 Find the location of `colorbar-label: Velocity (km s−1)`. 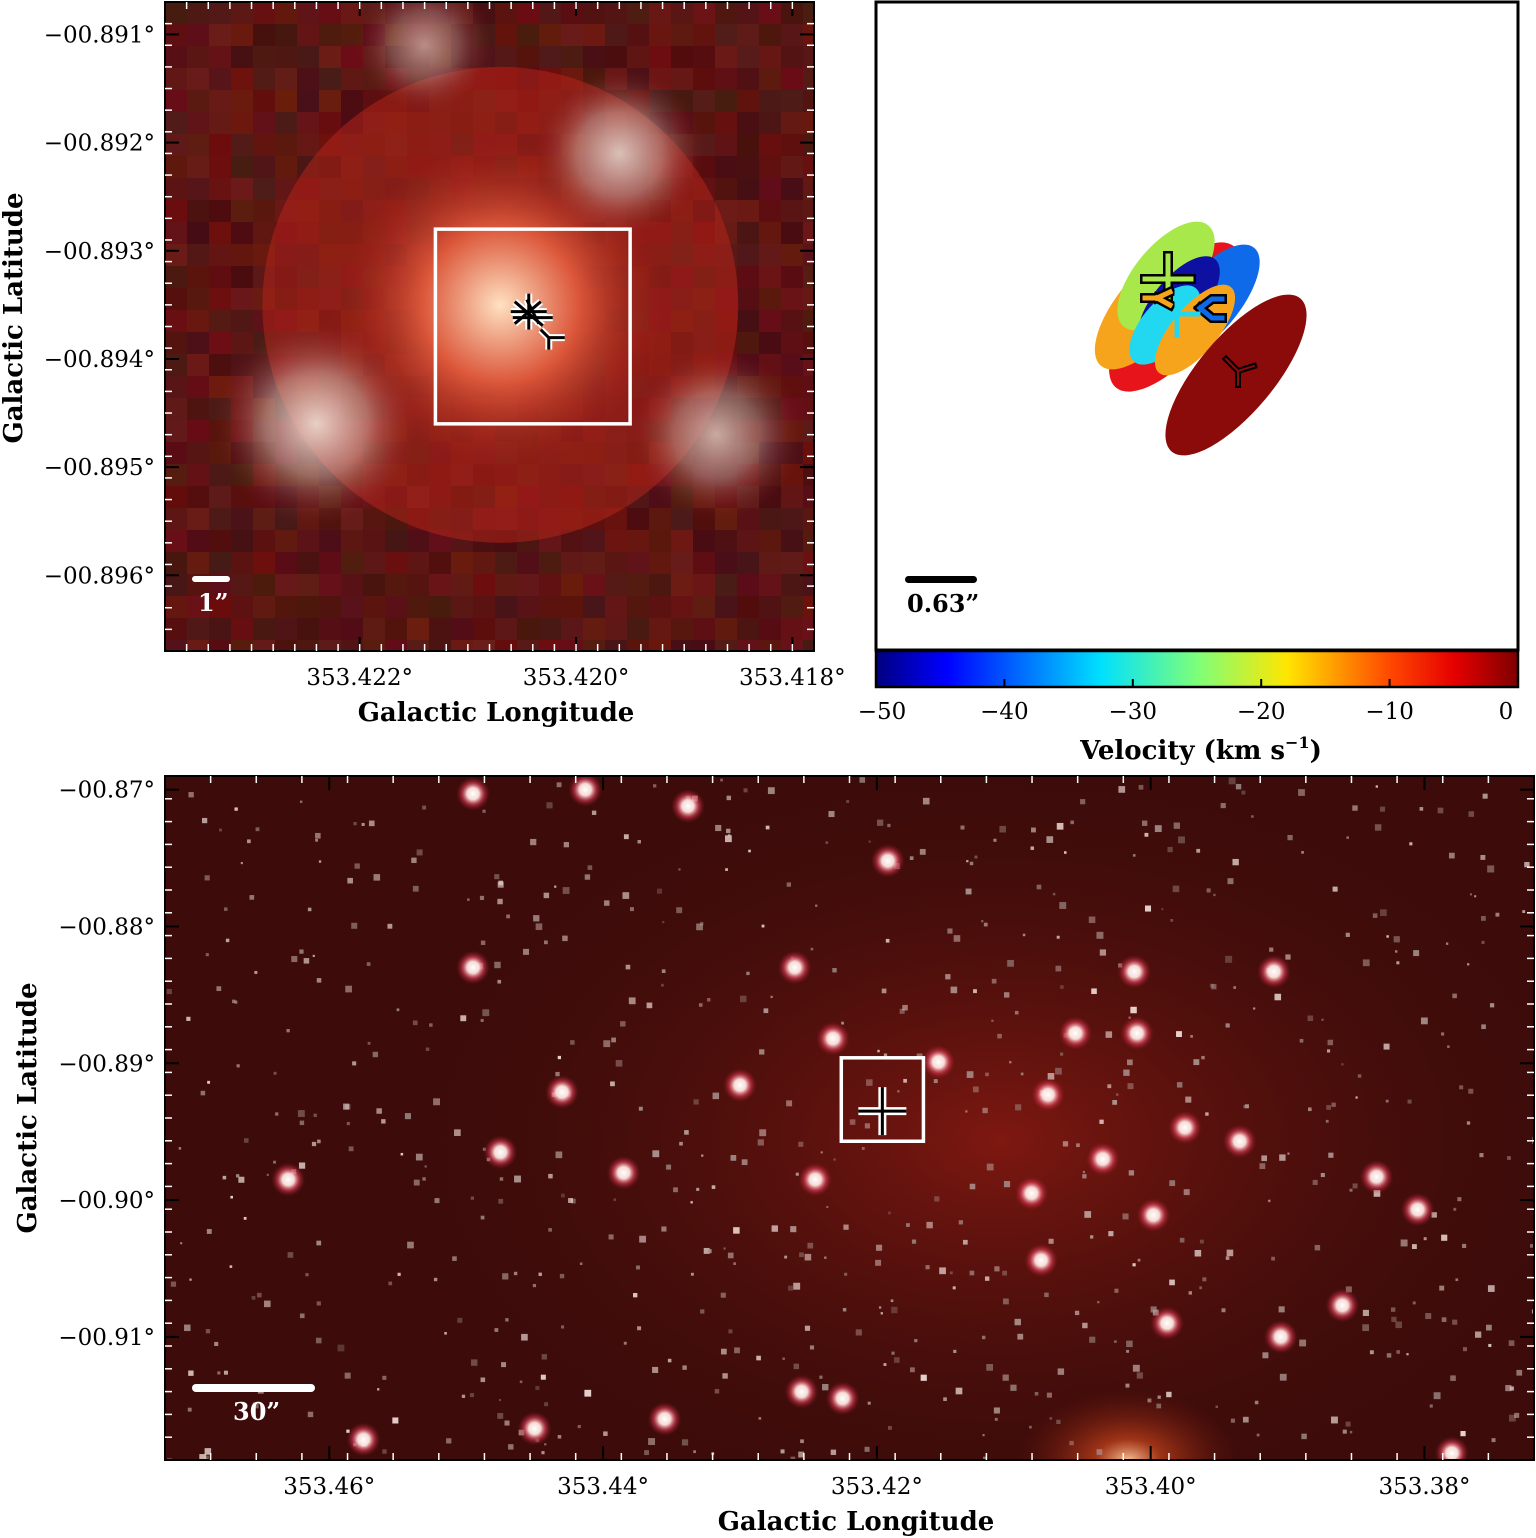

colorbar-label: Velocity (km s−1) is located at coordinates (1200, 749).